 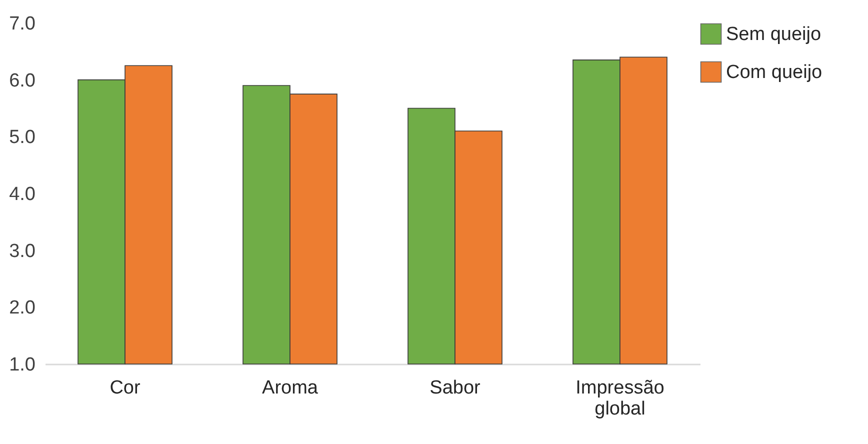 What do you see at coordinates (22, 81) in the screenshot?
I see `y-tick-label: 6.0` at bounding box center [22, 81].